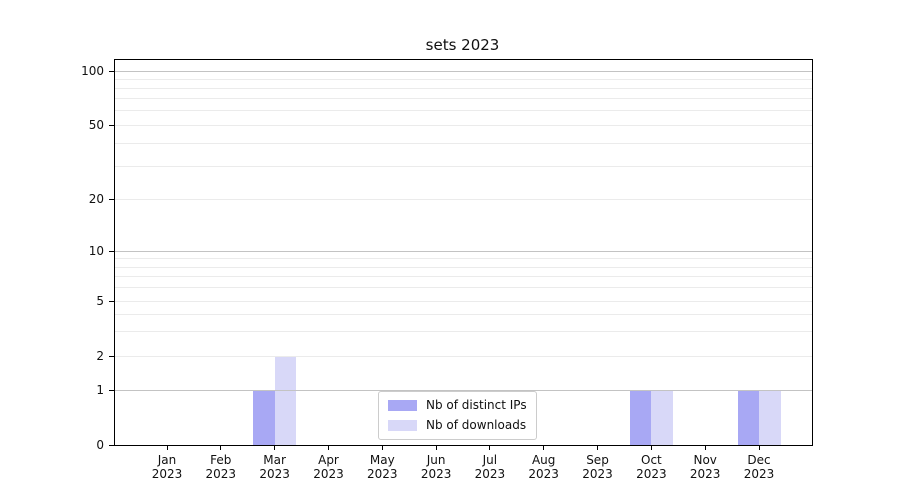  What do you see at coordinates (96, 251) in the screenshot?
I see `y-tick-label: 10` at bounding box center [96, 251].